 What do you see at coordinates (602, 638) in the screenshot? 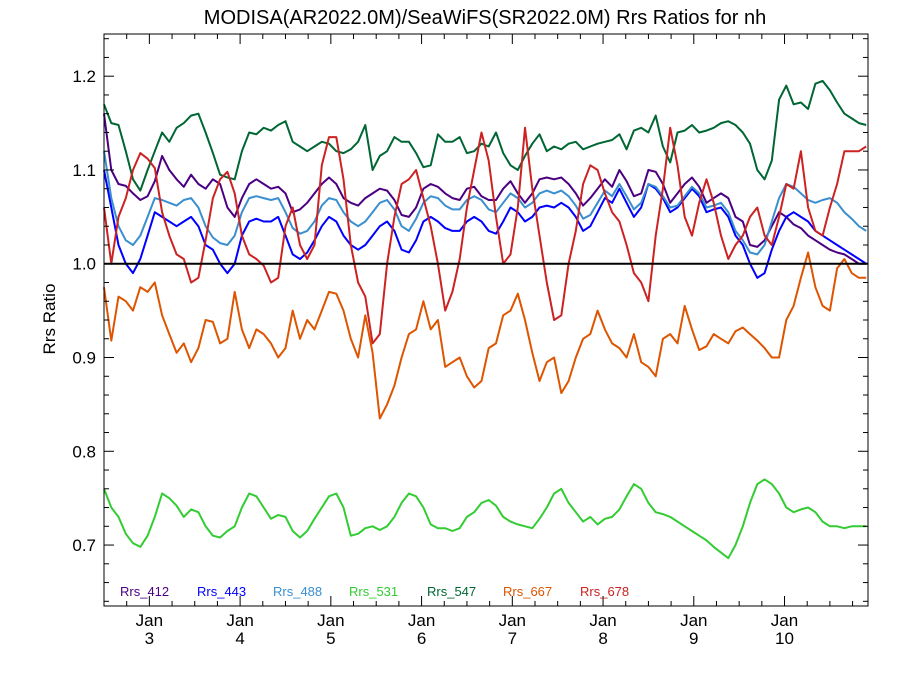
I see `x-tick-label-day: 8` at bounding box center [602, 638].